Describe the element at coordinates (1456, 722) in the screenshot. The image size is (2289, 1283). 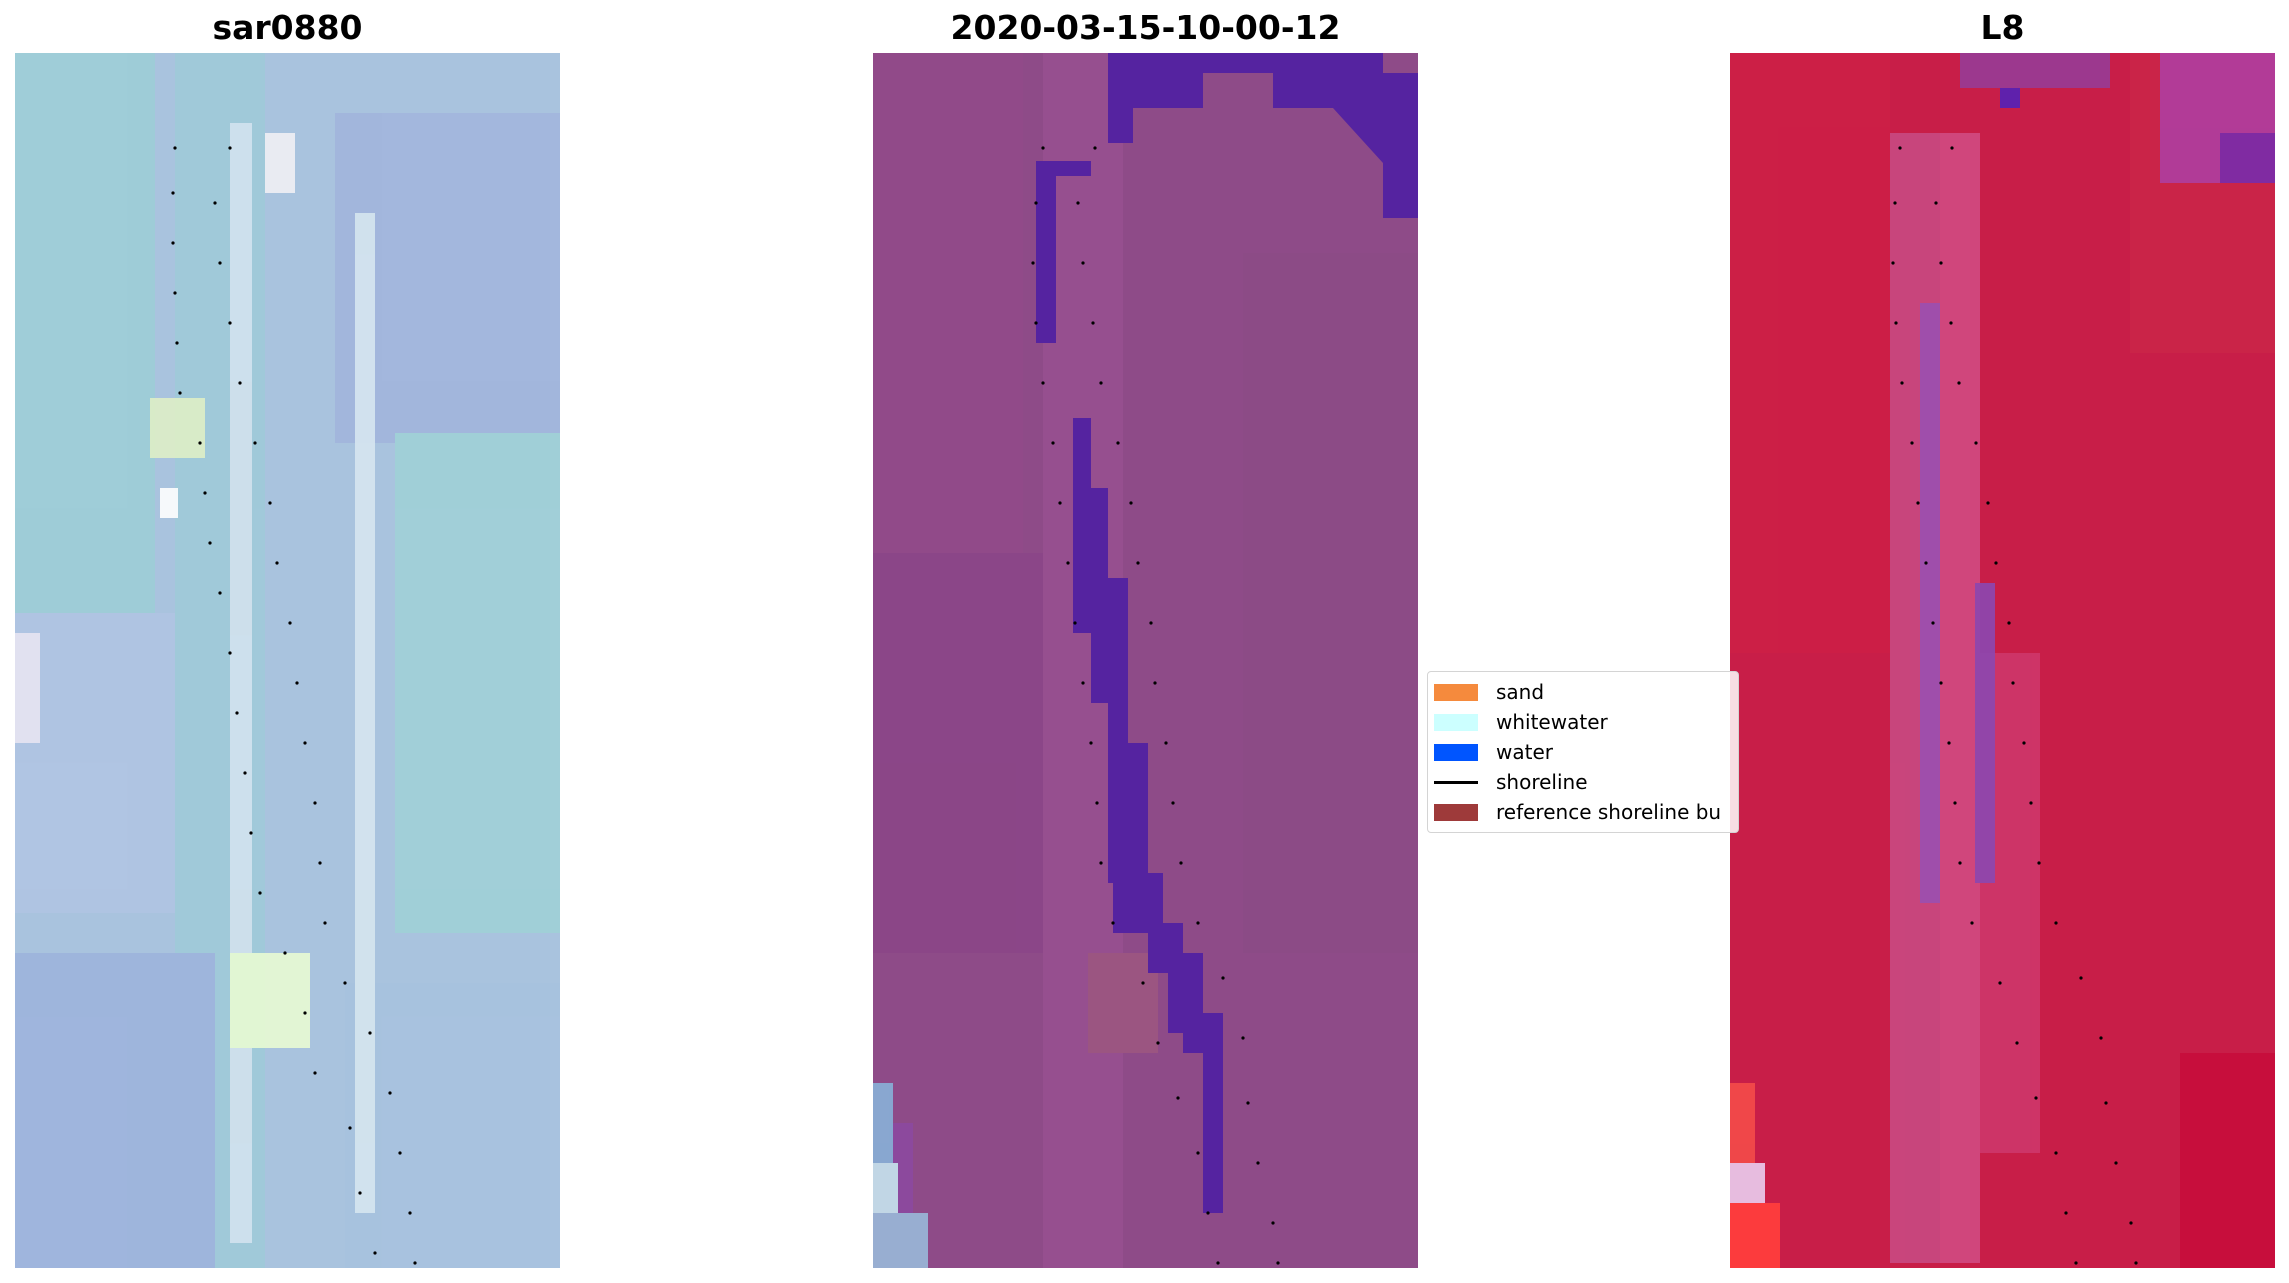
I see `whitewater-swatch` at that location.